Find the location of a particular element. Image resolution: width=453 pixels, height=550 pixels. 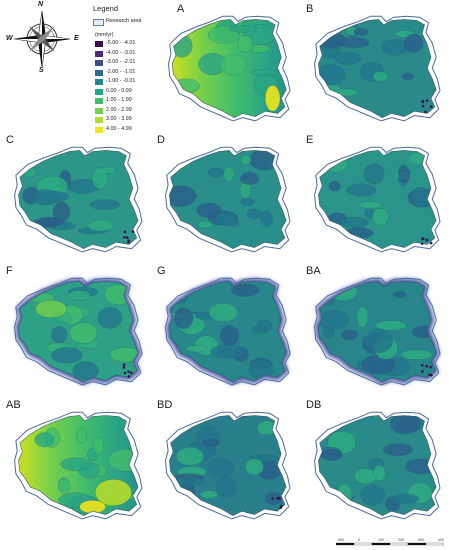

legend-title: Legend is located at coordinates (106, 8).